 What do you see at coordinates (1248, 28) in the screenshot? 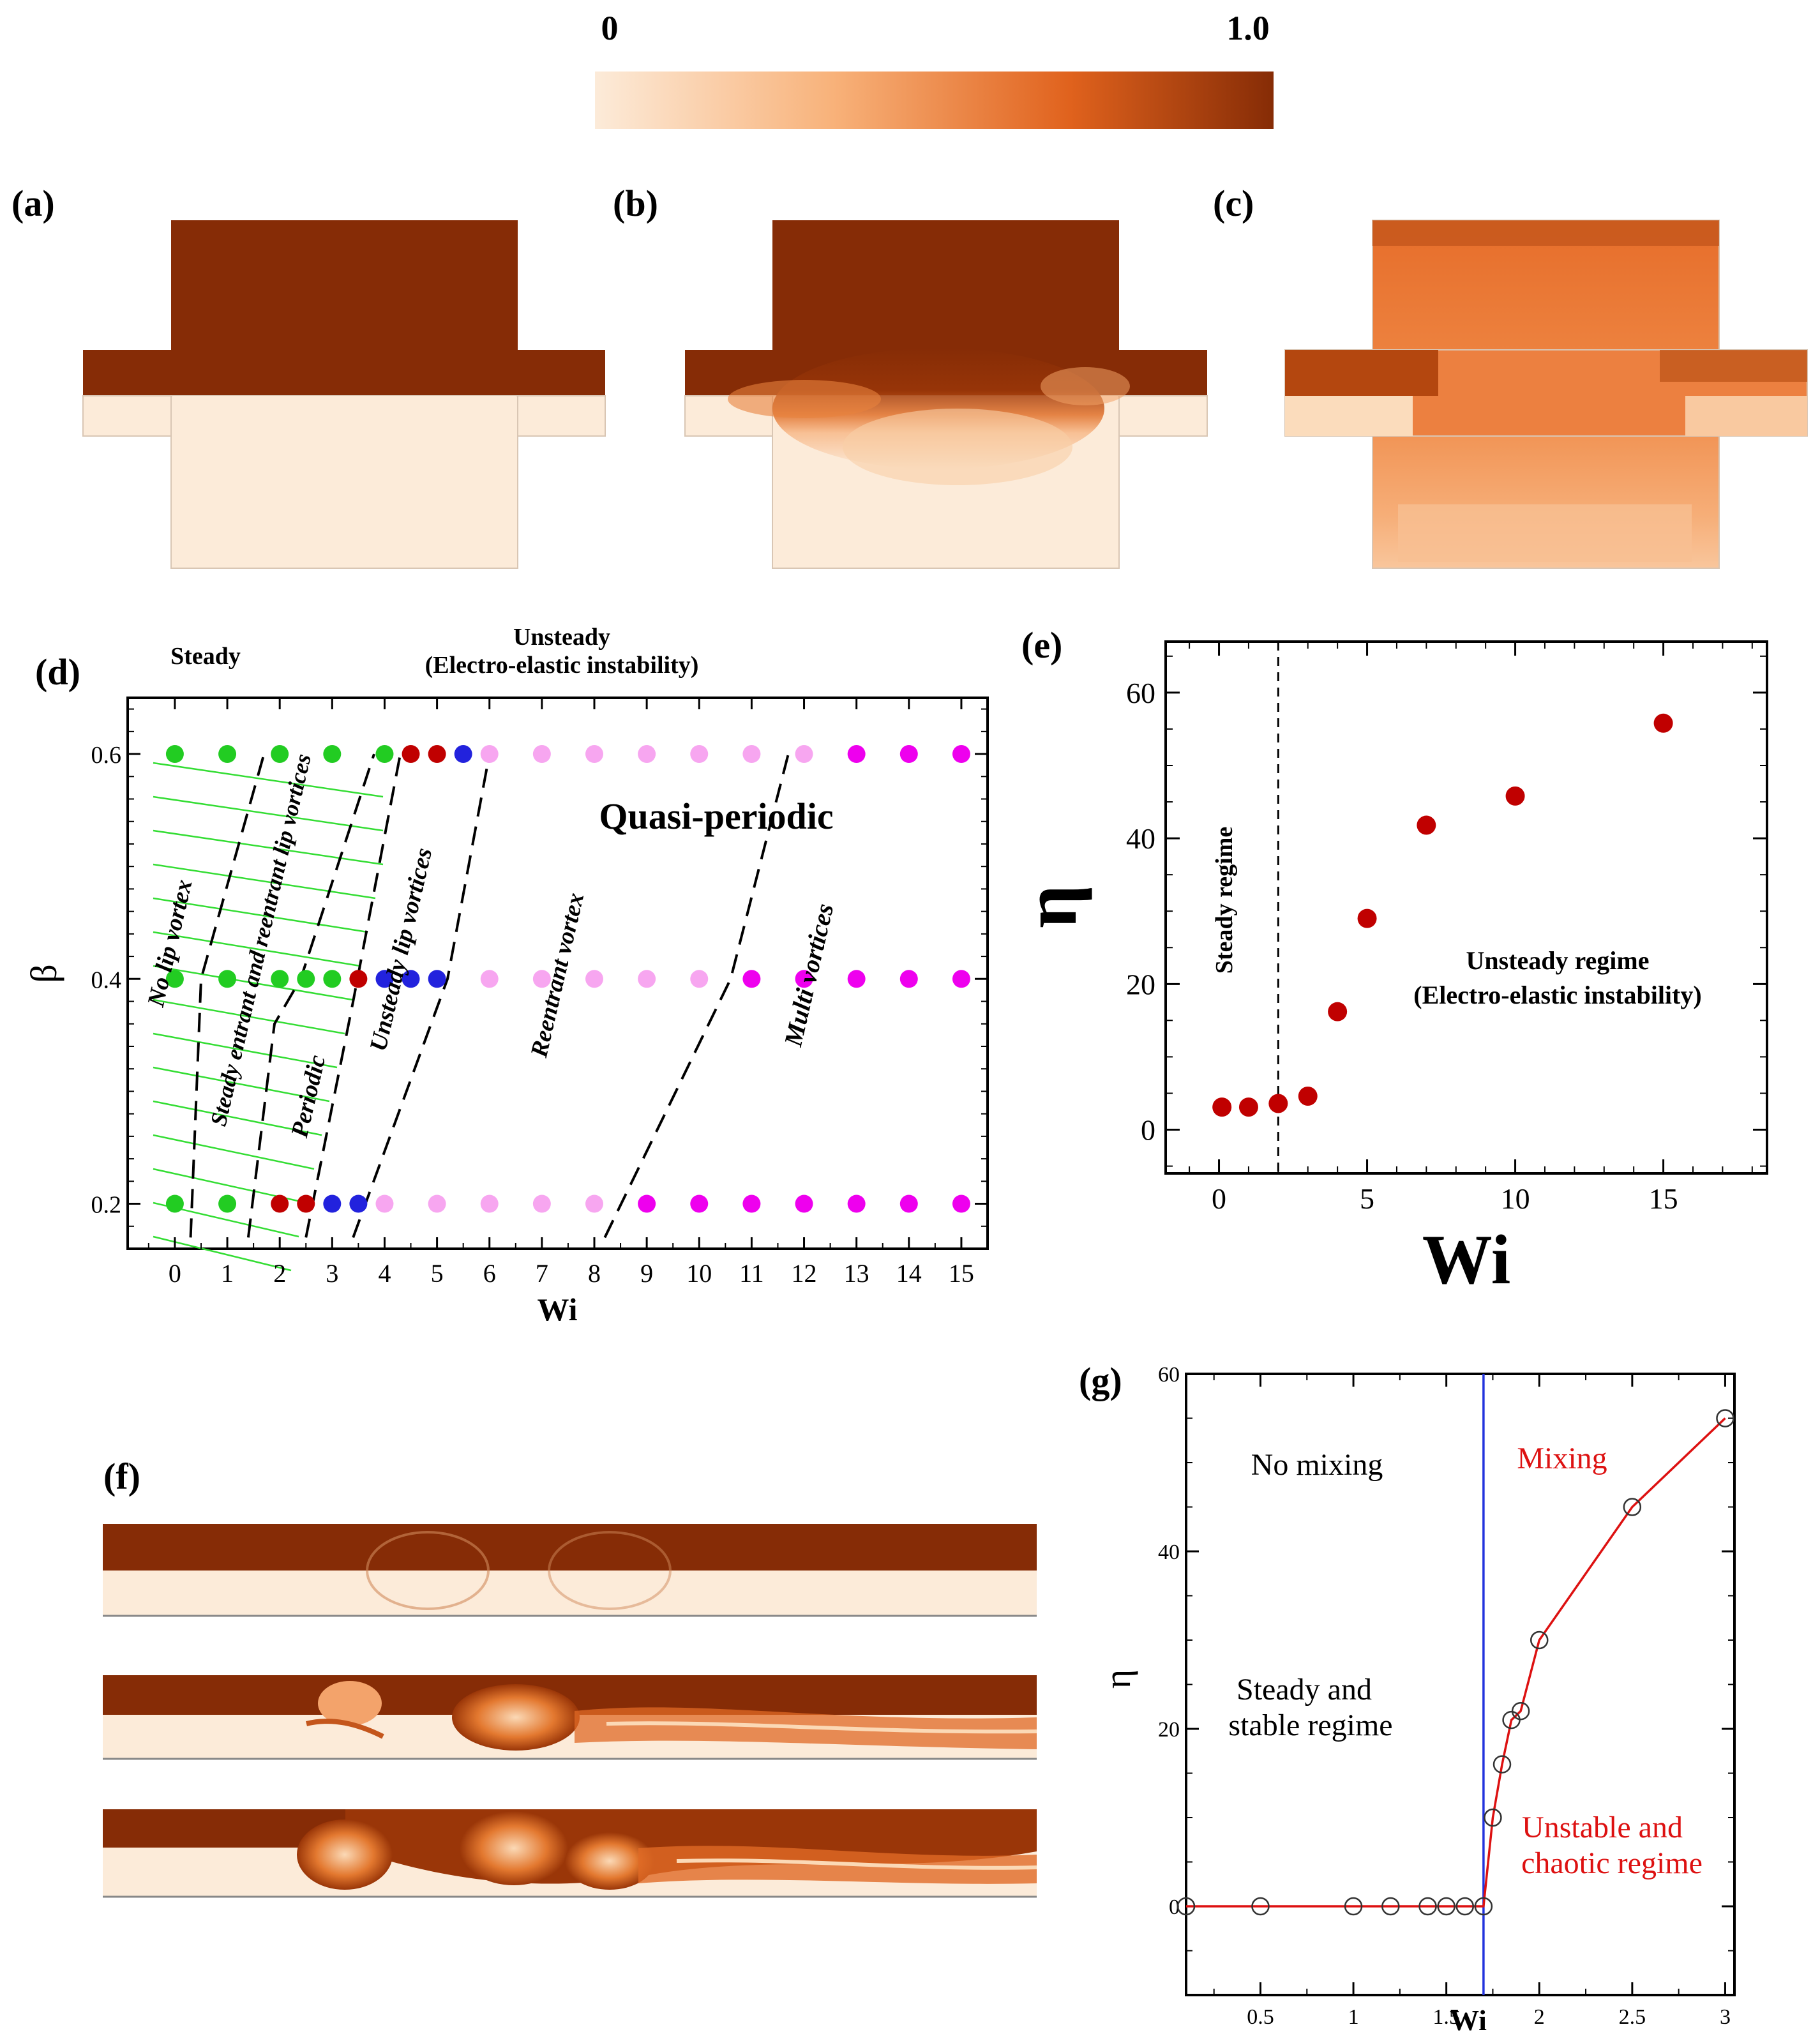
I see `colorbar-max-label: 1.0` at bounding box center [1248, 28].